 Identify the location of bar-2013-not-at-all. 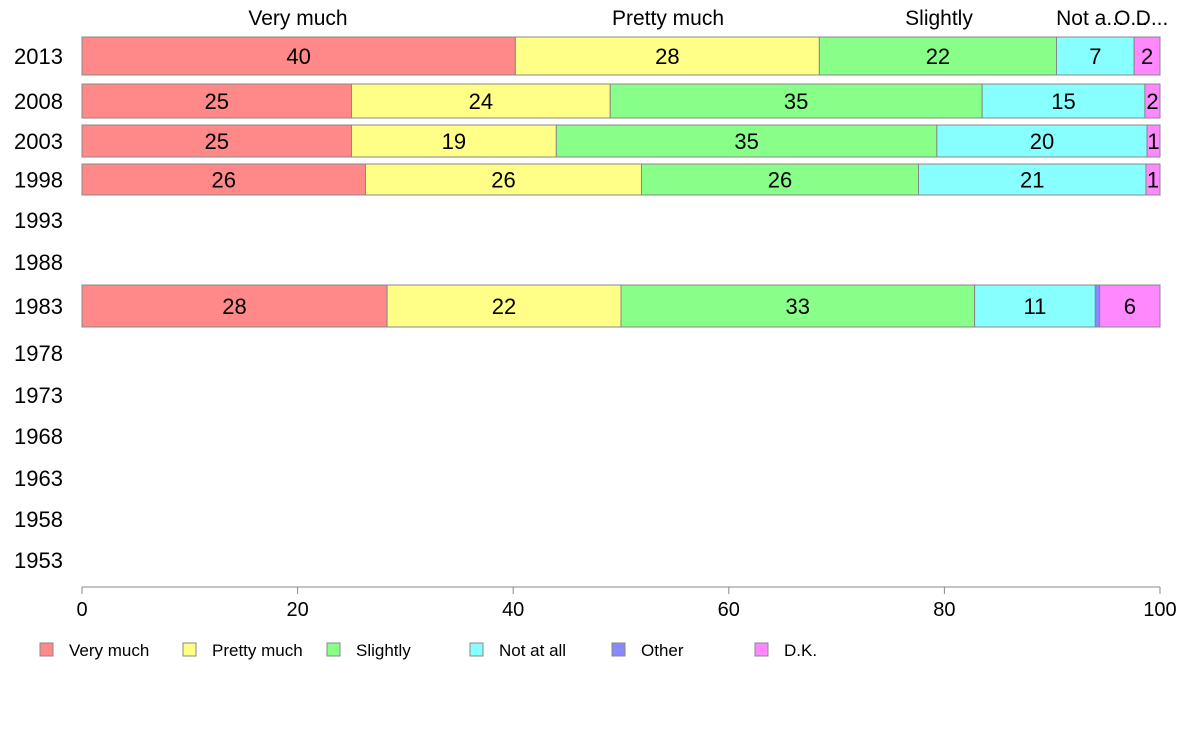
(1095, 56).